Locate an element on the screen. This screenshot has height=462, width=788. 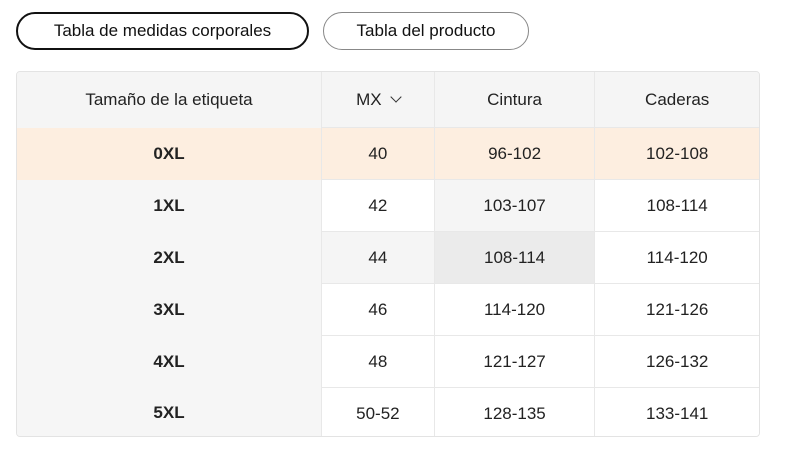
tab-body-measurements: Tabla de medidas corporales is located at coordinates (162, 31).